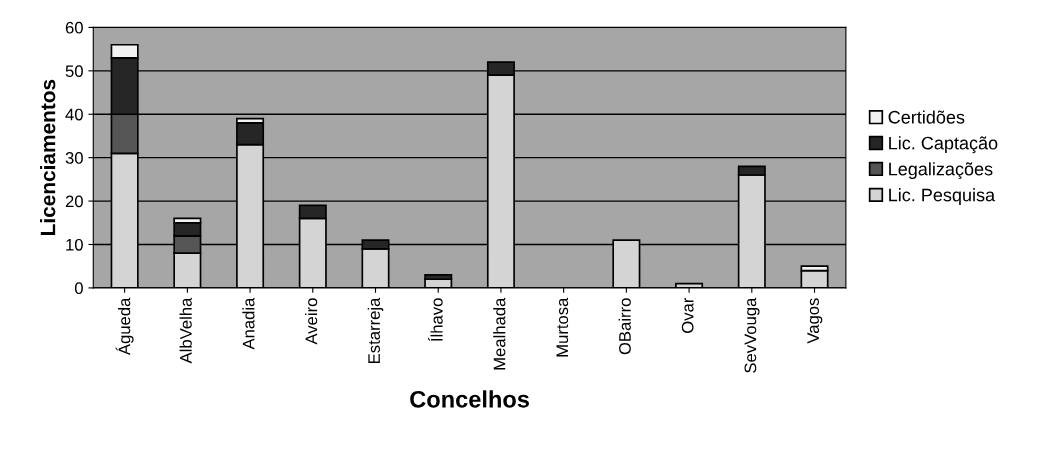 This screenshot has width=1060, height=457. Describe the element at coordinates (311, 321) in the screenshot. I see `x-tick-label: Aveiro` at that location.